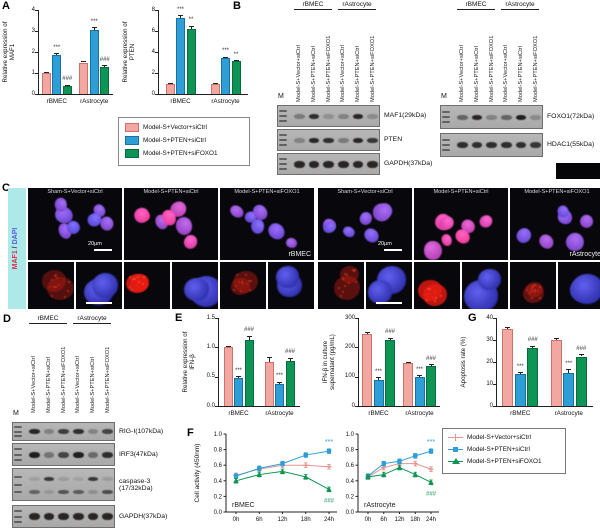  I want to click on dapi-channel-label: DAPI, so click(15, 236).